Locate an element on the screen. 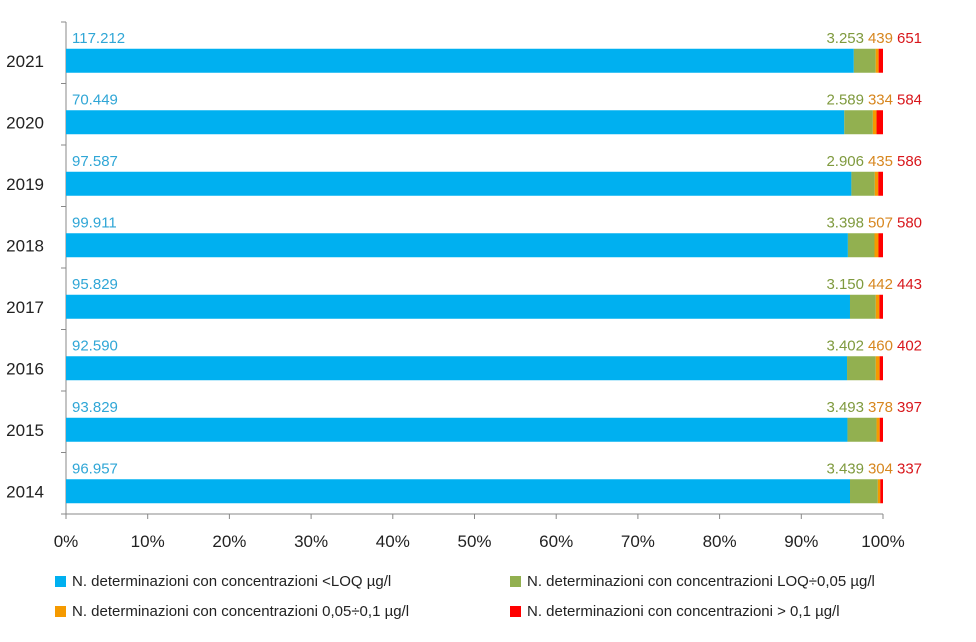 This screenshot has height=642, width=976. data-label-2021-series-3: 439 is located at coordinates (880, 38).